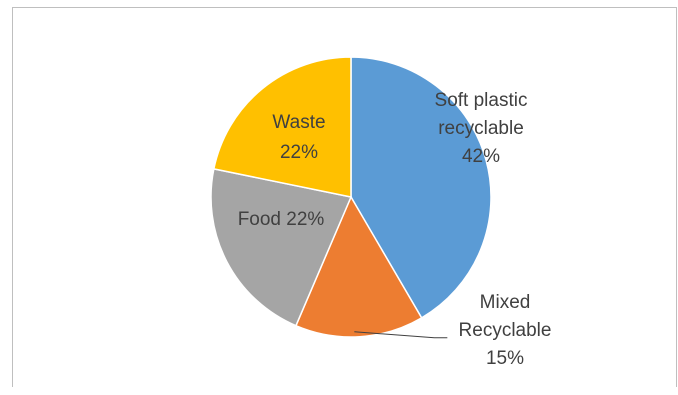 This screenshot has height=395, width=678. What do you see at coordinates (298, 122) in the screenshot?
I see `data-label-line: Waste` at bounding box center [298, 122].